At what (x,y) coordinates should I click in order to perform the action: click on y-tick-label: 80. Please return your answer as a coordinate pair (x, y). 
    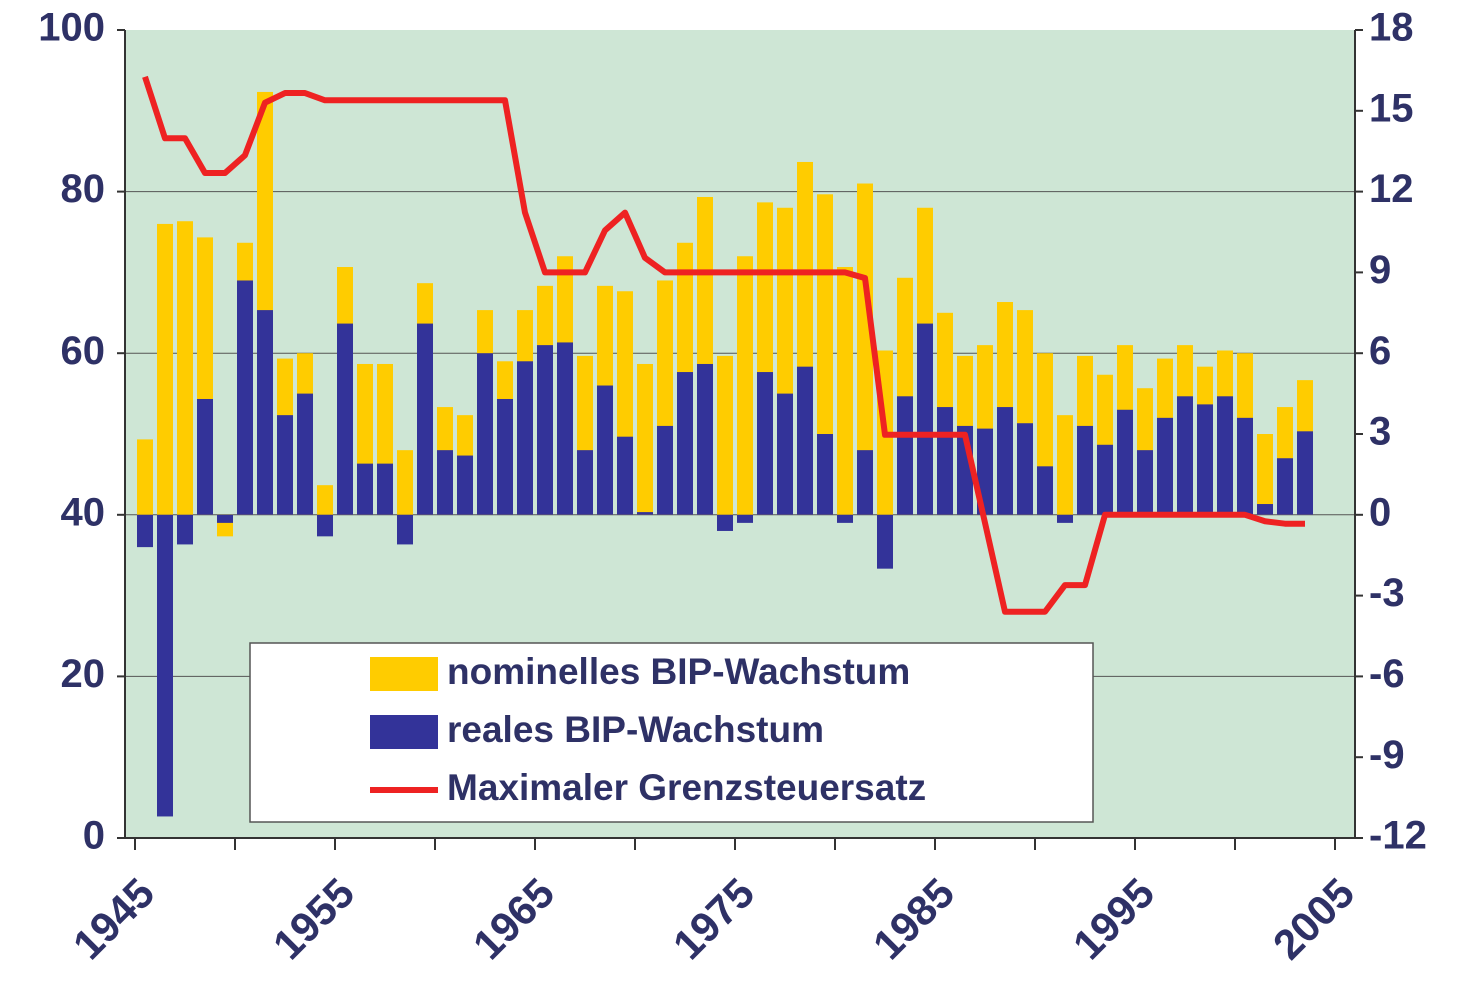
    Looking at the image, I should click on (83, 189).